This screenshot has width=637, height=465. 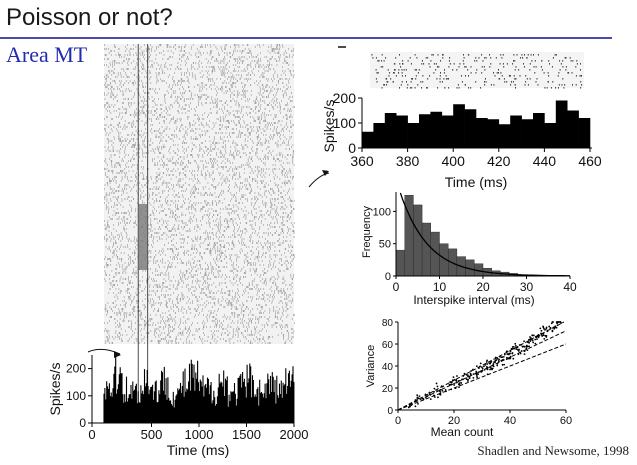 What do you see at coordinates (388, 345) in the screenshot?
I see `y-tick-label: 60` at bounding box center [388, 345].